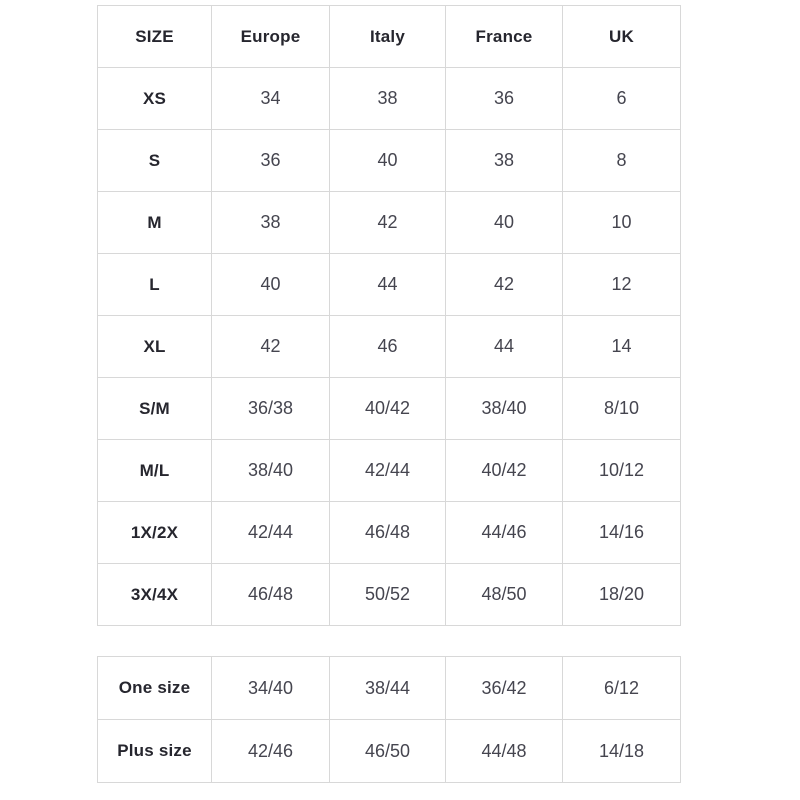 The height and width of the screenshot is (800, 800). I want to click on table-row-xl: XL 42 46 44 14, so click(389, 346).